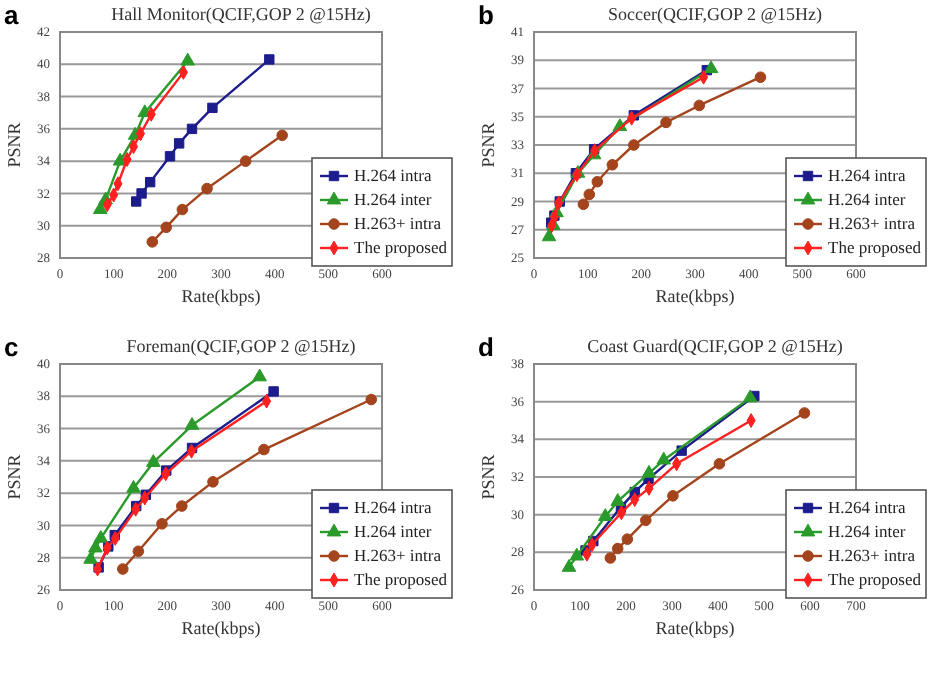 This screenshot has width=948, height=678. What do you see at coordinates (11, 347) in the screenshot?
I see `text: c` at bounding box center [11, 347].